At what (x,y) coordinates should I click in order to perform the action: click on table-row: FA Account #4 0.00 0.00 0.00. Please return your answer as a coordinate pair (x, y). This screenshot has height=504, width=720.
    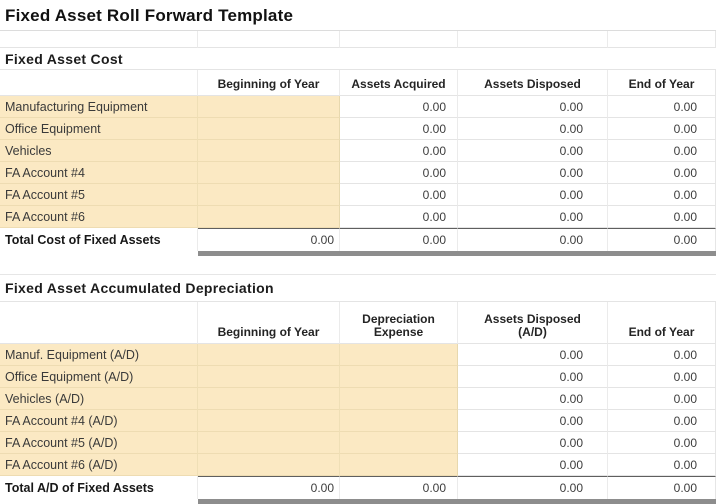
    Looking at the image, I should click on (358, 173).